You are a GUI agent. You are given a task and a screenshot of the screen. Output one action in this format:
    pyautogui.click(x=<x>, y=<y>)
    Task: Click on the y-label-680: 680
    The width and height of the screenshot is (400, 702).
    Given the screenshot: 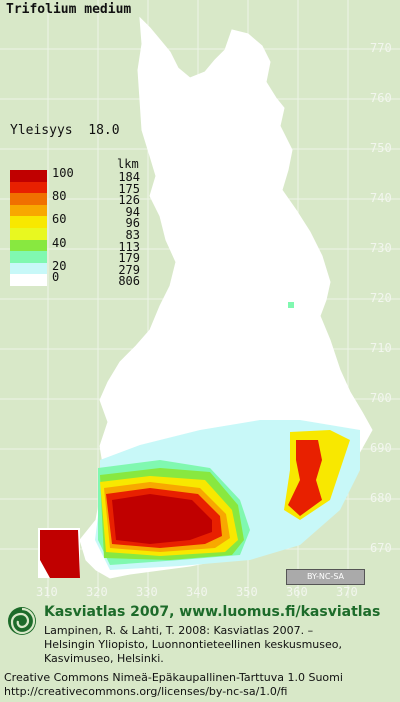 What is the action you would take?
    pyautogui.click(x=381, y=498)
    